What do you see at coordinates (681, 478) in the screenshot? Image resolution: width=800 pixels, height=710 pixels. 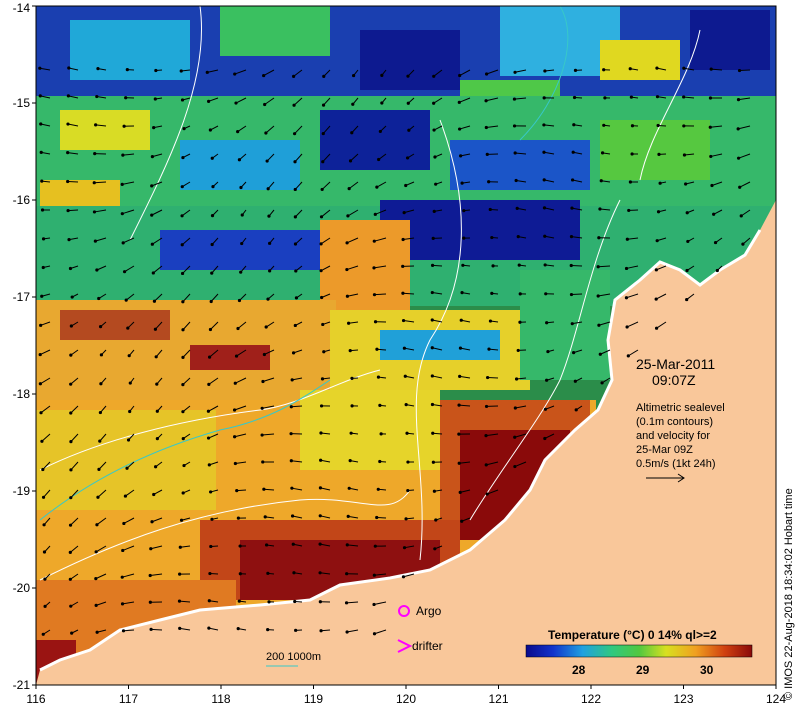 I see `scale-arrow-head` at bounding box center [681, 478].